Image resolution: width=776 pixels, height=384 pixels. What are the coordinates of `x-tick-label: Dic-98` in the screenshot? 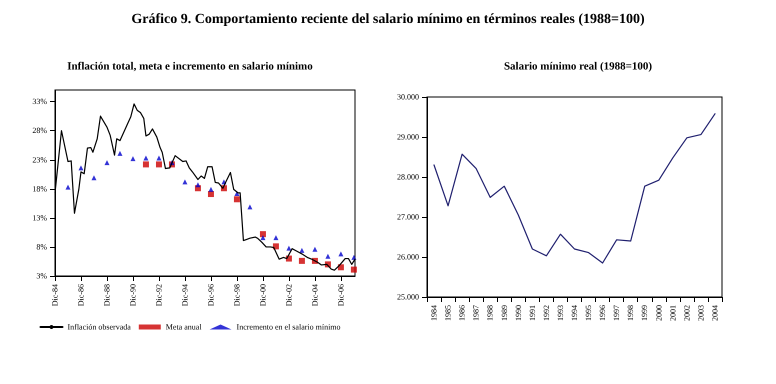 It's located at (237, 295).